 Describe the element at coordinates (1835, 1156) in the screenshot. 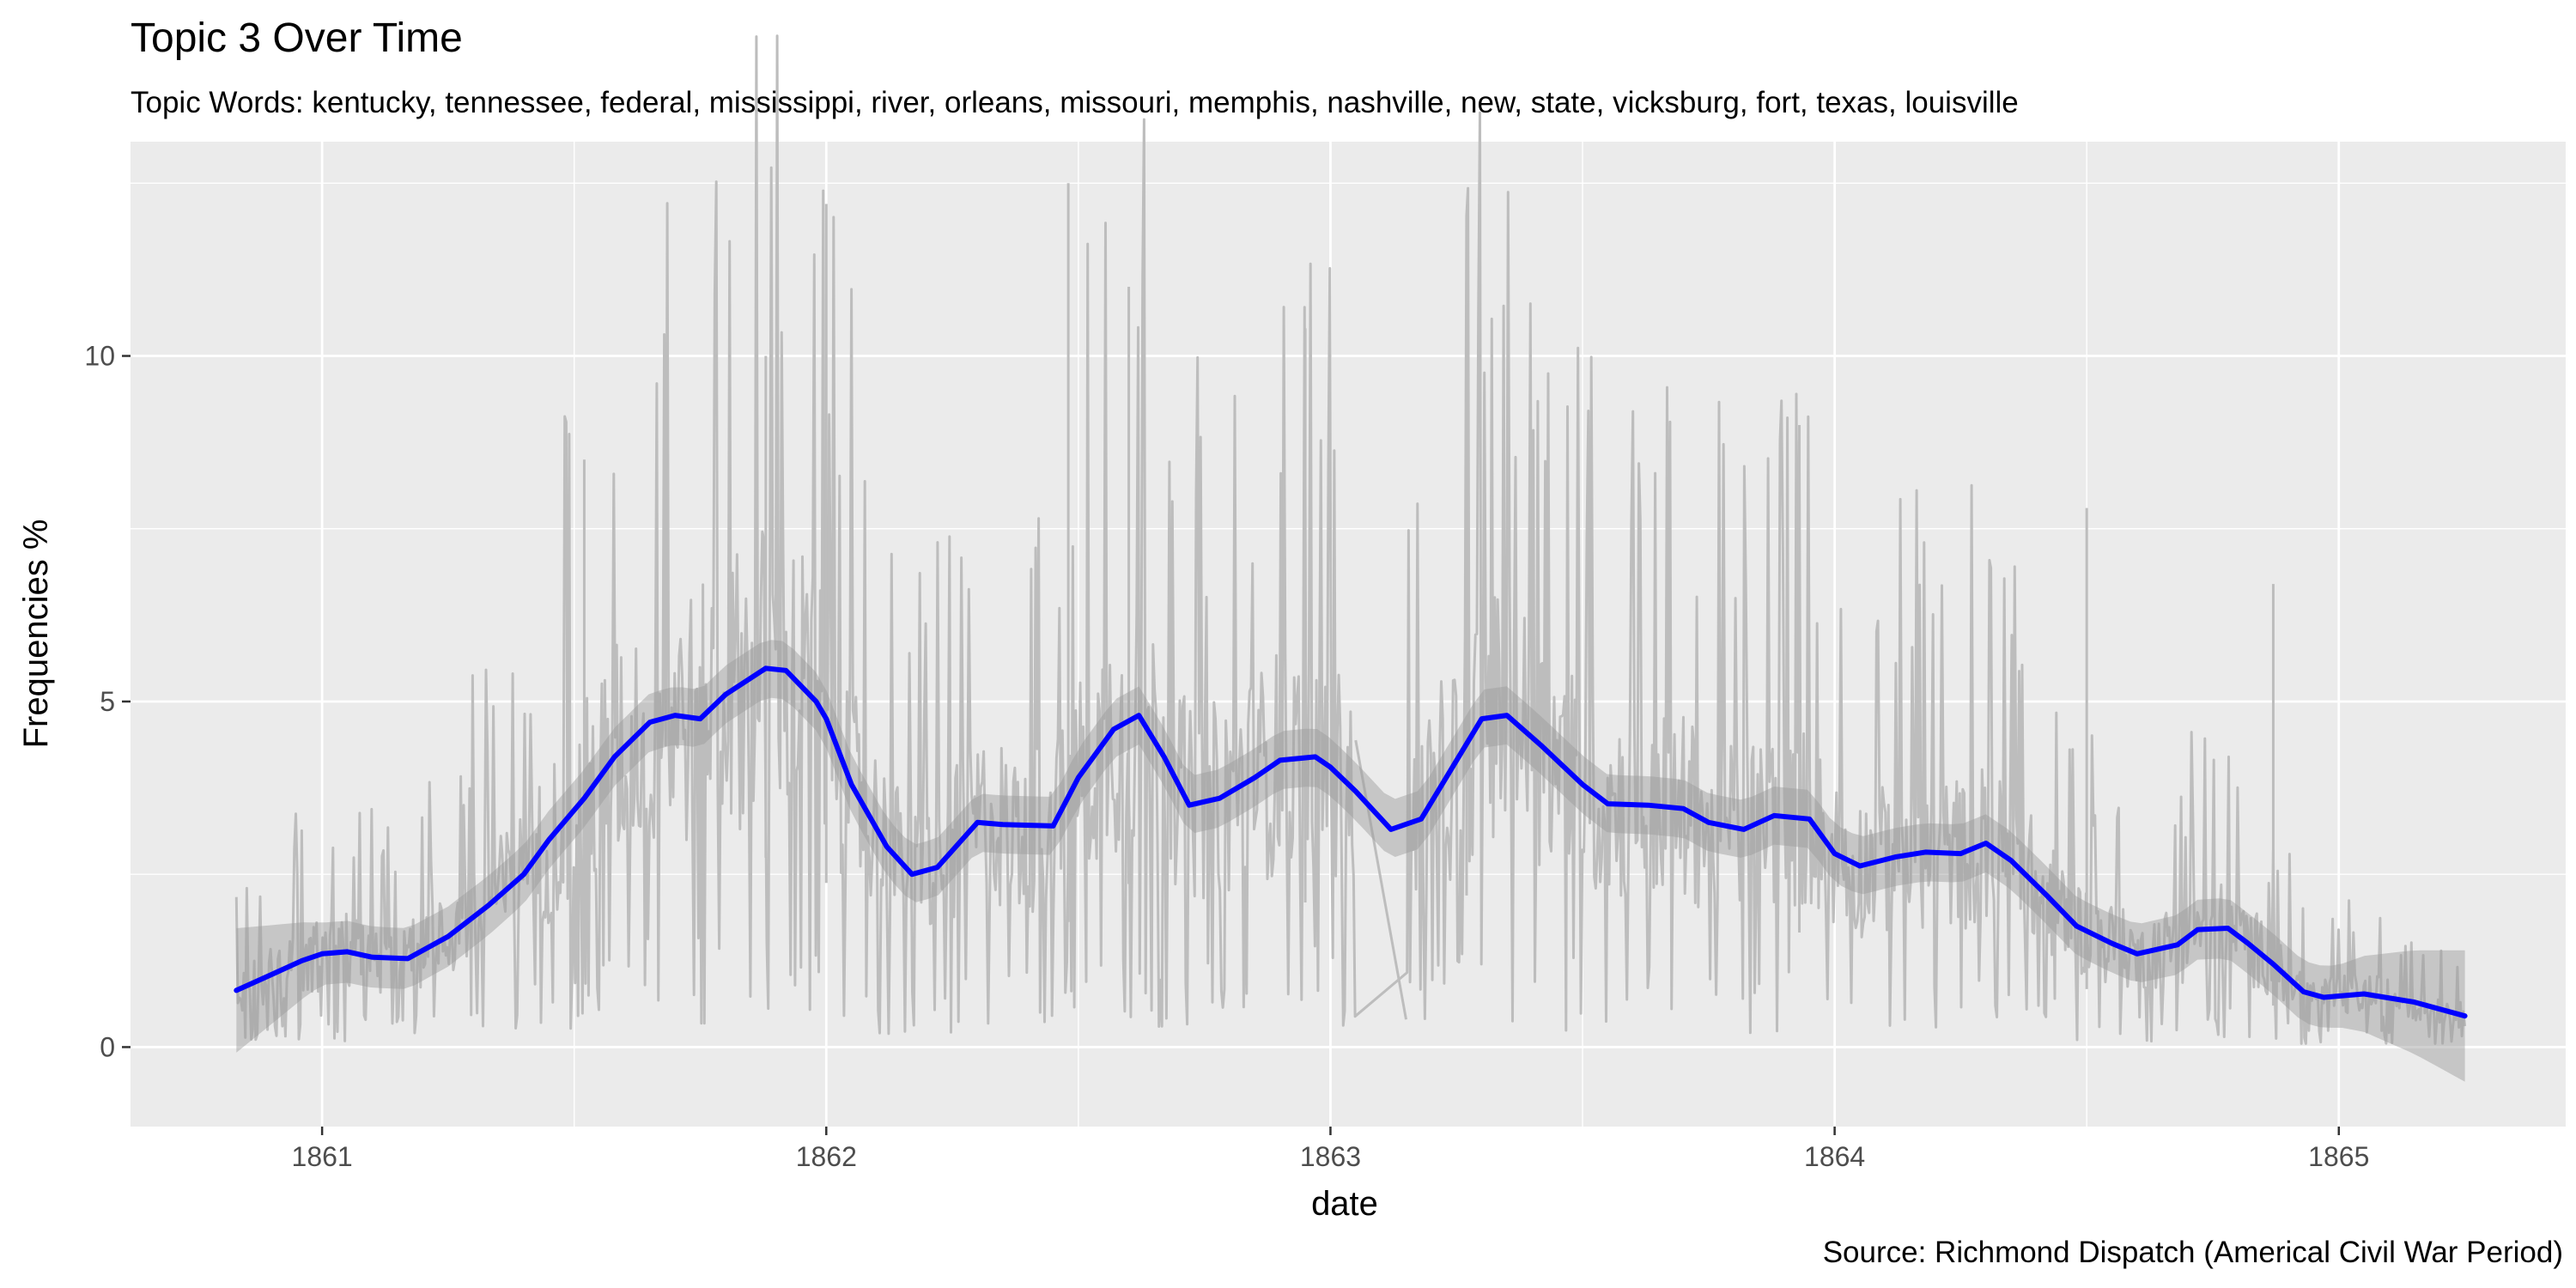

I see `x-tick-label: 1864` at that location.